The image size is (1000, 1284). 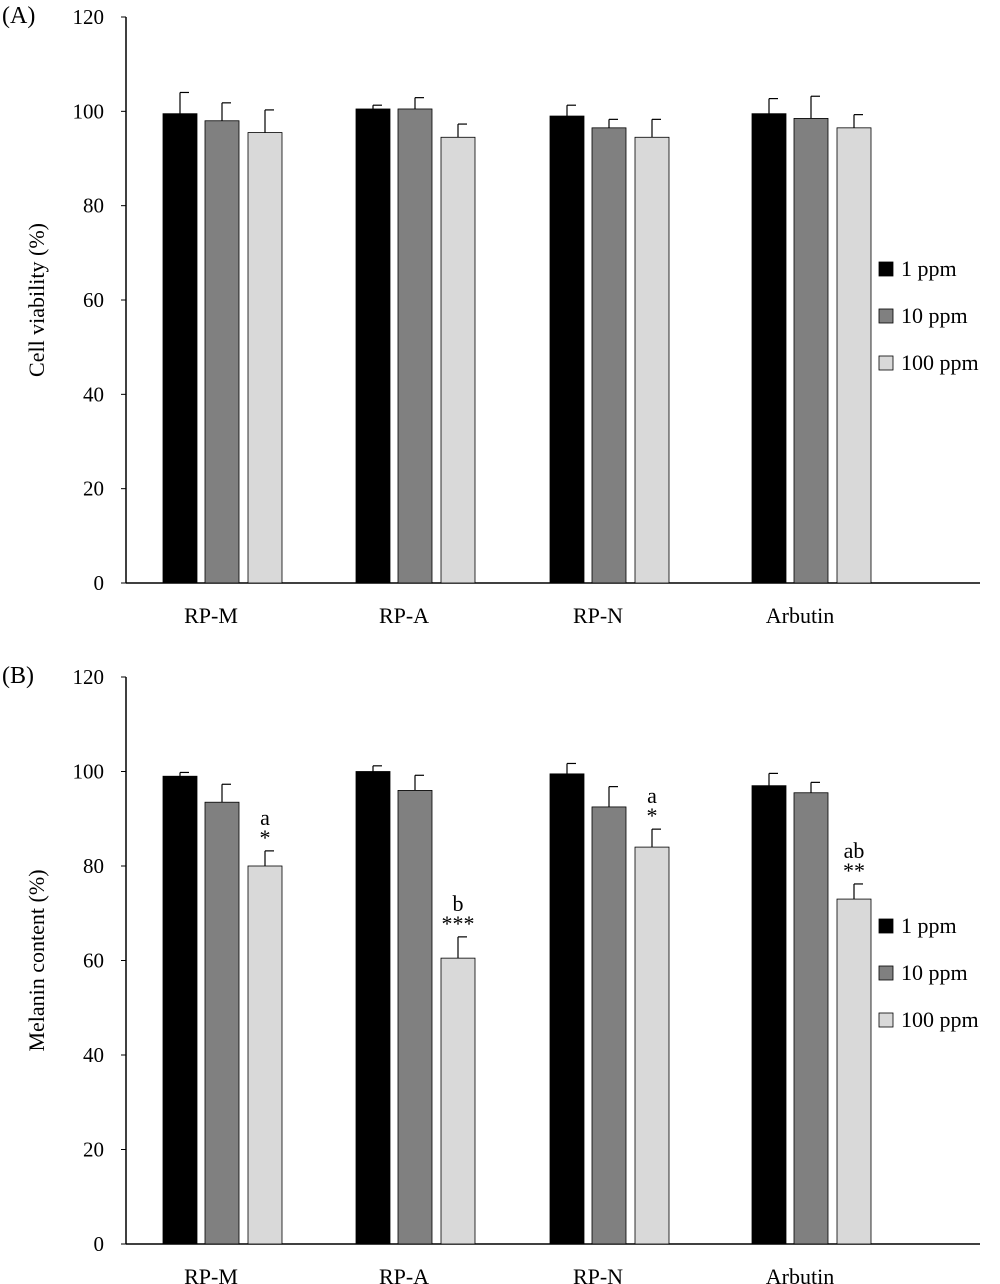 What do you see at coordinates (36, 300) in the screenshot?
I see `y-axis-title: Cell viability (%)` at bounding box center [36, 300].